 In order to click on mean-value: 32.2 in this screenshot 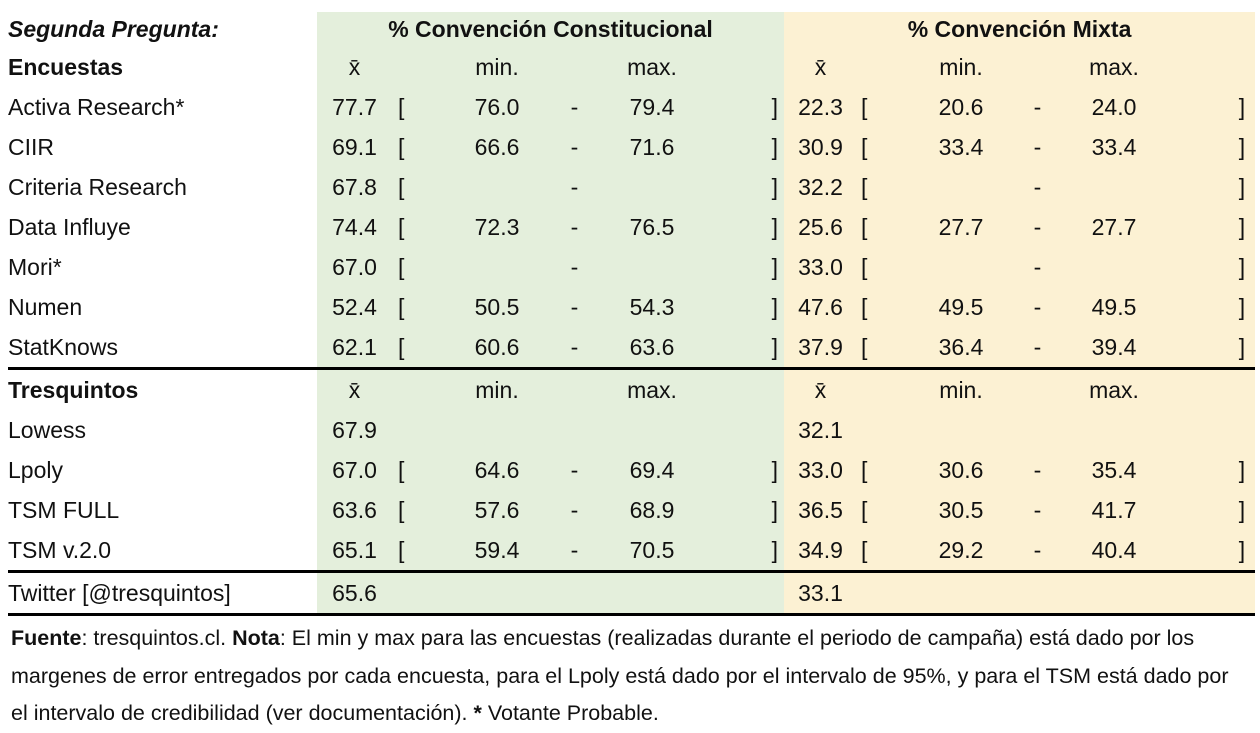, I will do `click(821, 187)`.